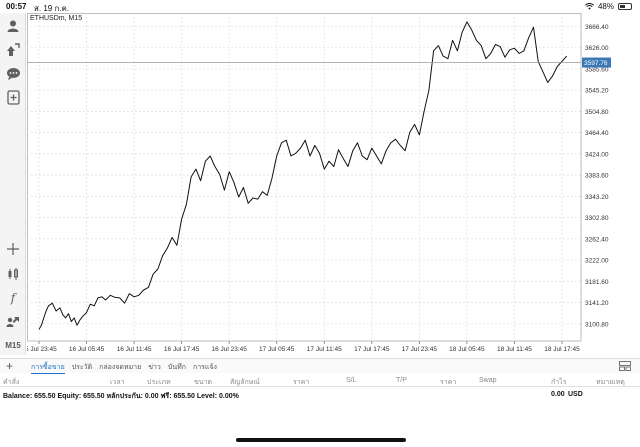  What do you see at coordinates (597, 133) in the screenshot?
I see `y-tick-label: 3464.40` at bounding box center [597, 133].